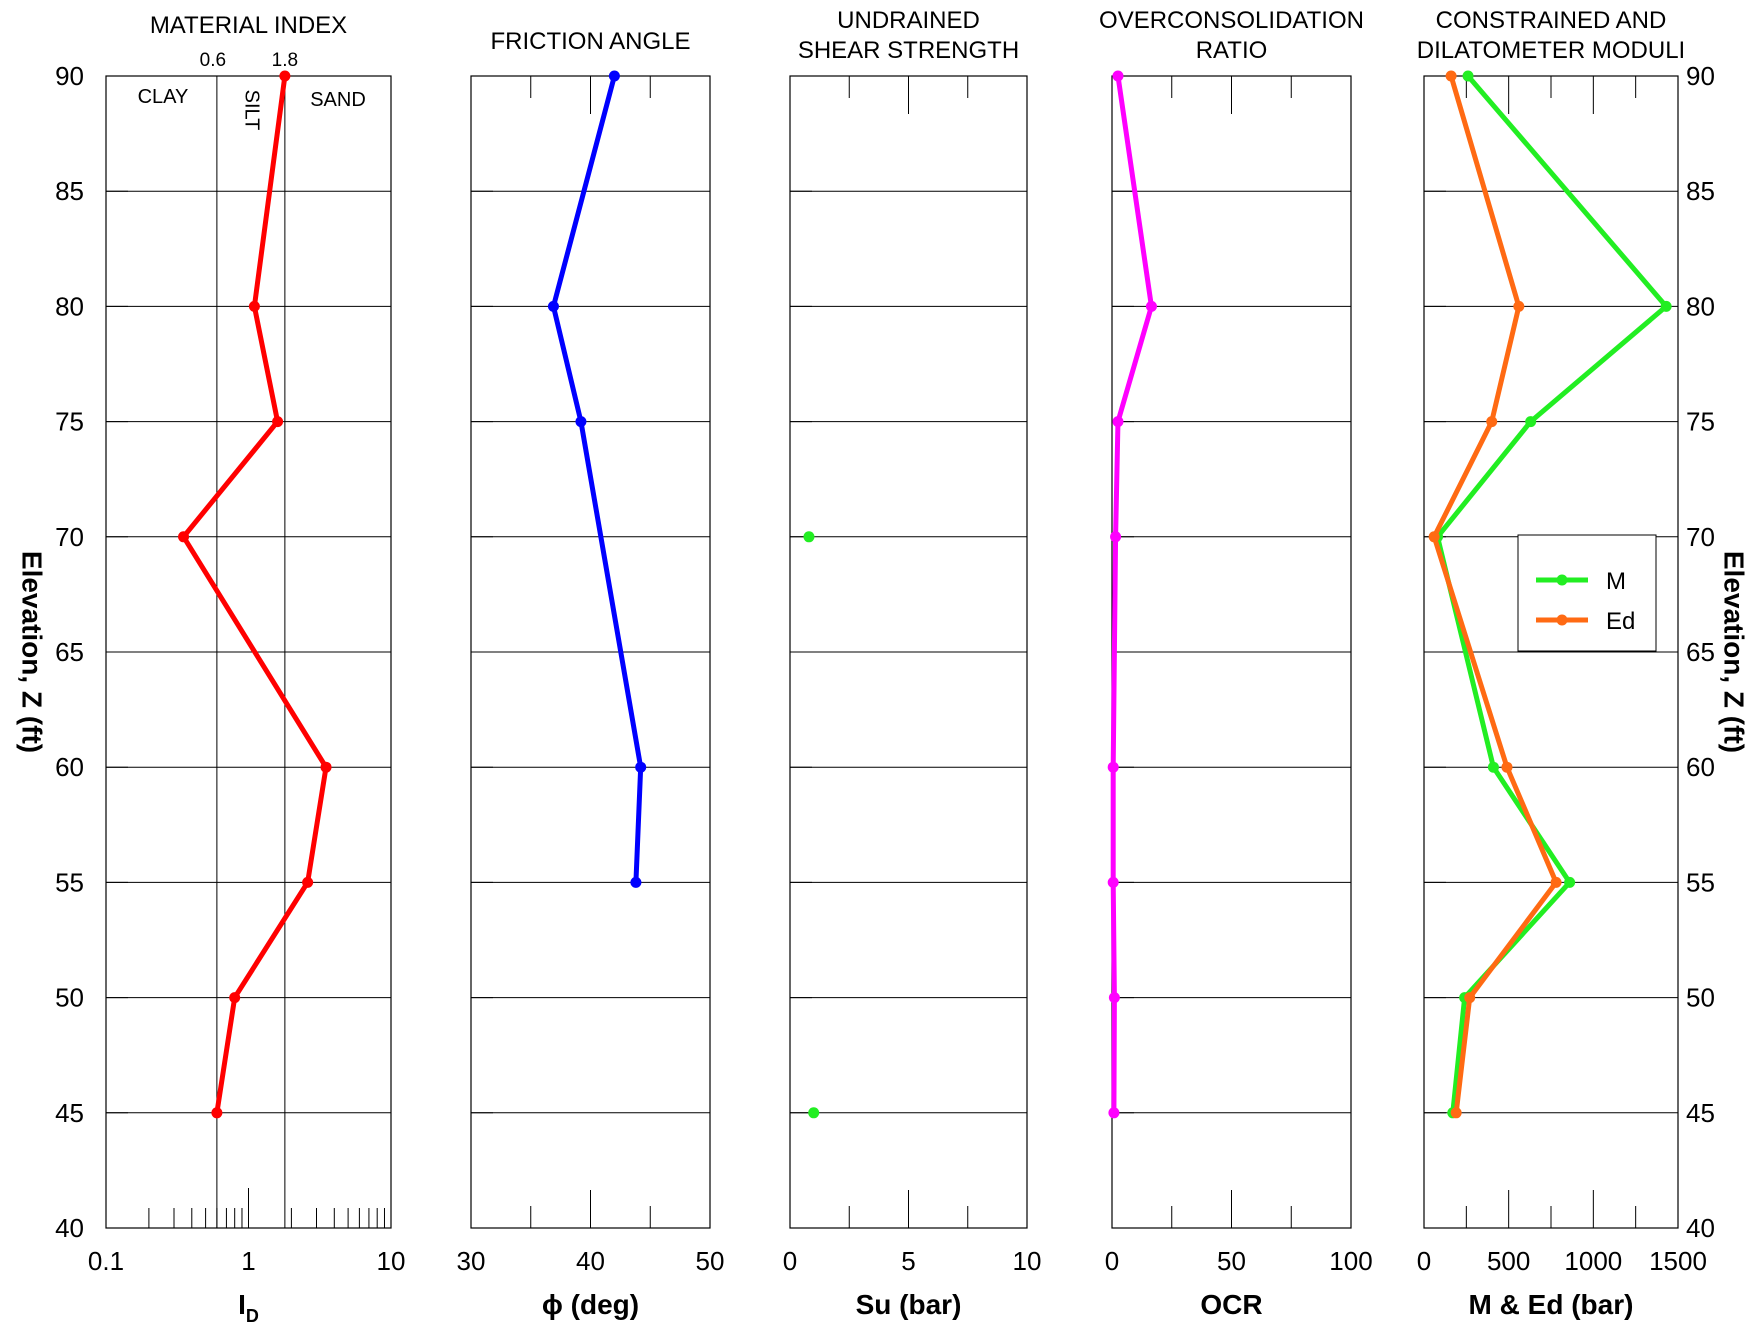 Image resolution: width=1758 pixels, height=1324 pixels. I want to click on y-tick-label-right: 80, so click(1700, 306).